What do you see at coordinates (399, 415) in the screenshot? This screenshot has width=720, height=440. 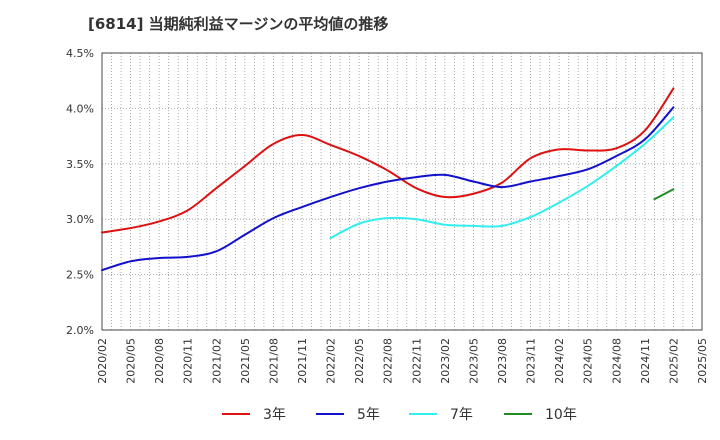 I see `legend: 3年 5年 7年 10年` at bounding box center [399, 415].